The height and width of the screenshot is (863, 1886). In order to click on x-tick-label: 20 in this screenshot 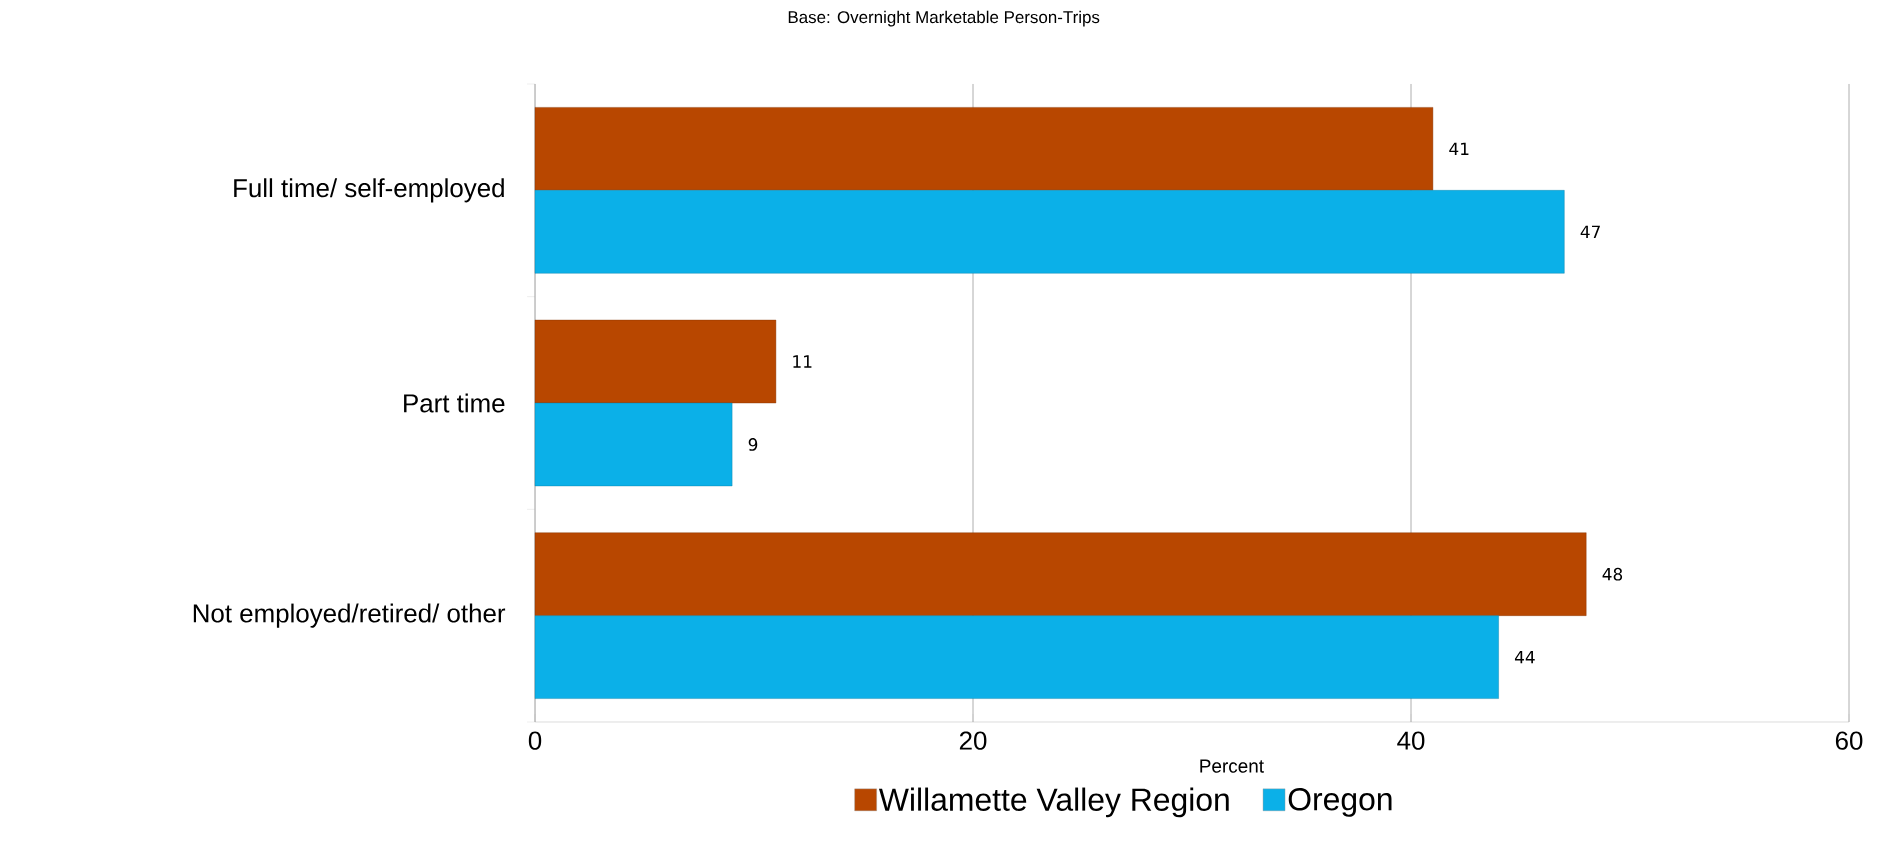, I will do `click(973, 740)`.